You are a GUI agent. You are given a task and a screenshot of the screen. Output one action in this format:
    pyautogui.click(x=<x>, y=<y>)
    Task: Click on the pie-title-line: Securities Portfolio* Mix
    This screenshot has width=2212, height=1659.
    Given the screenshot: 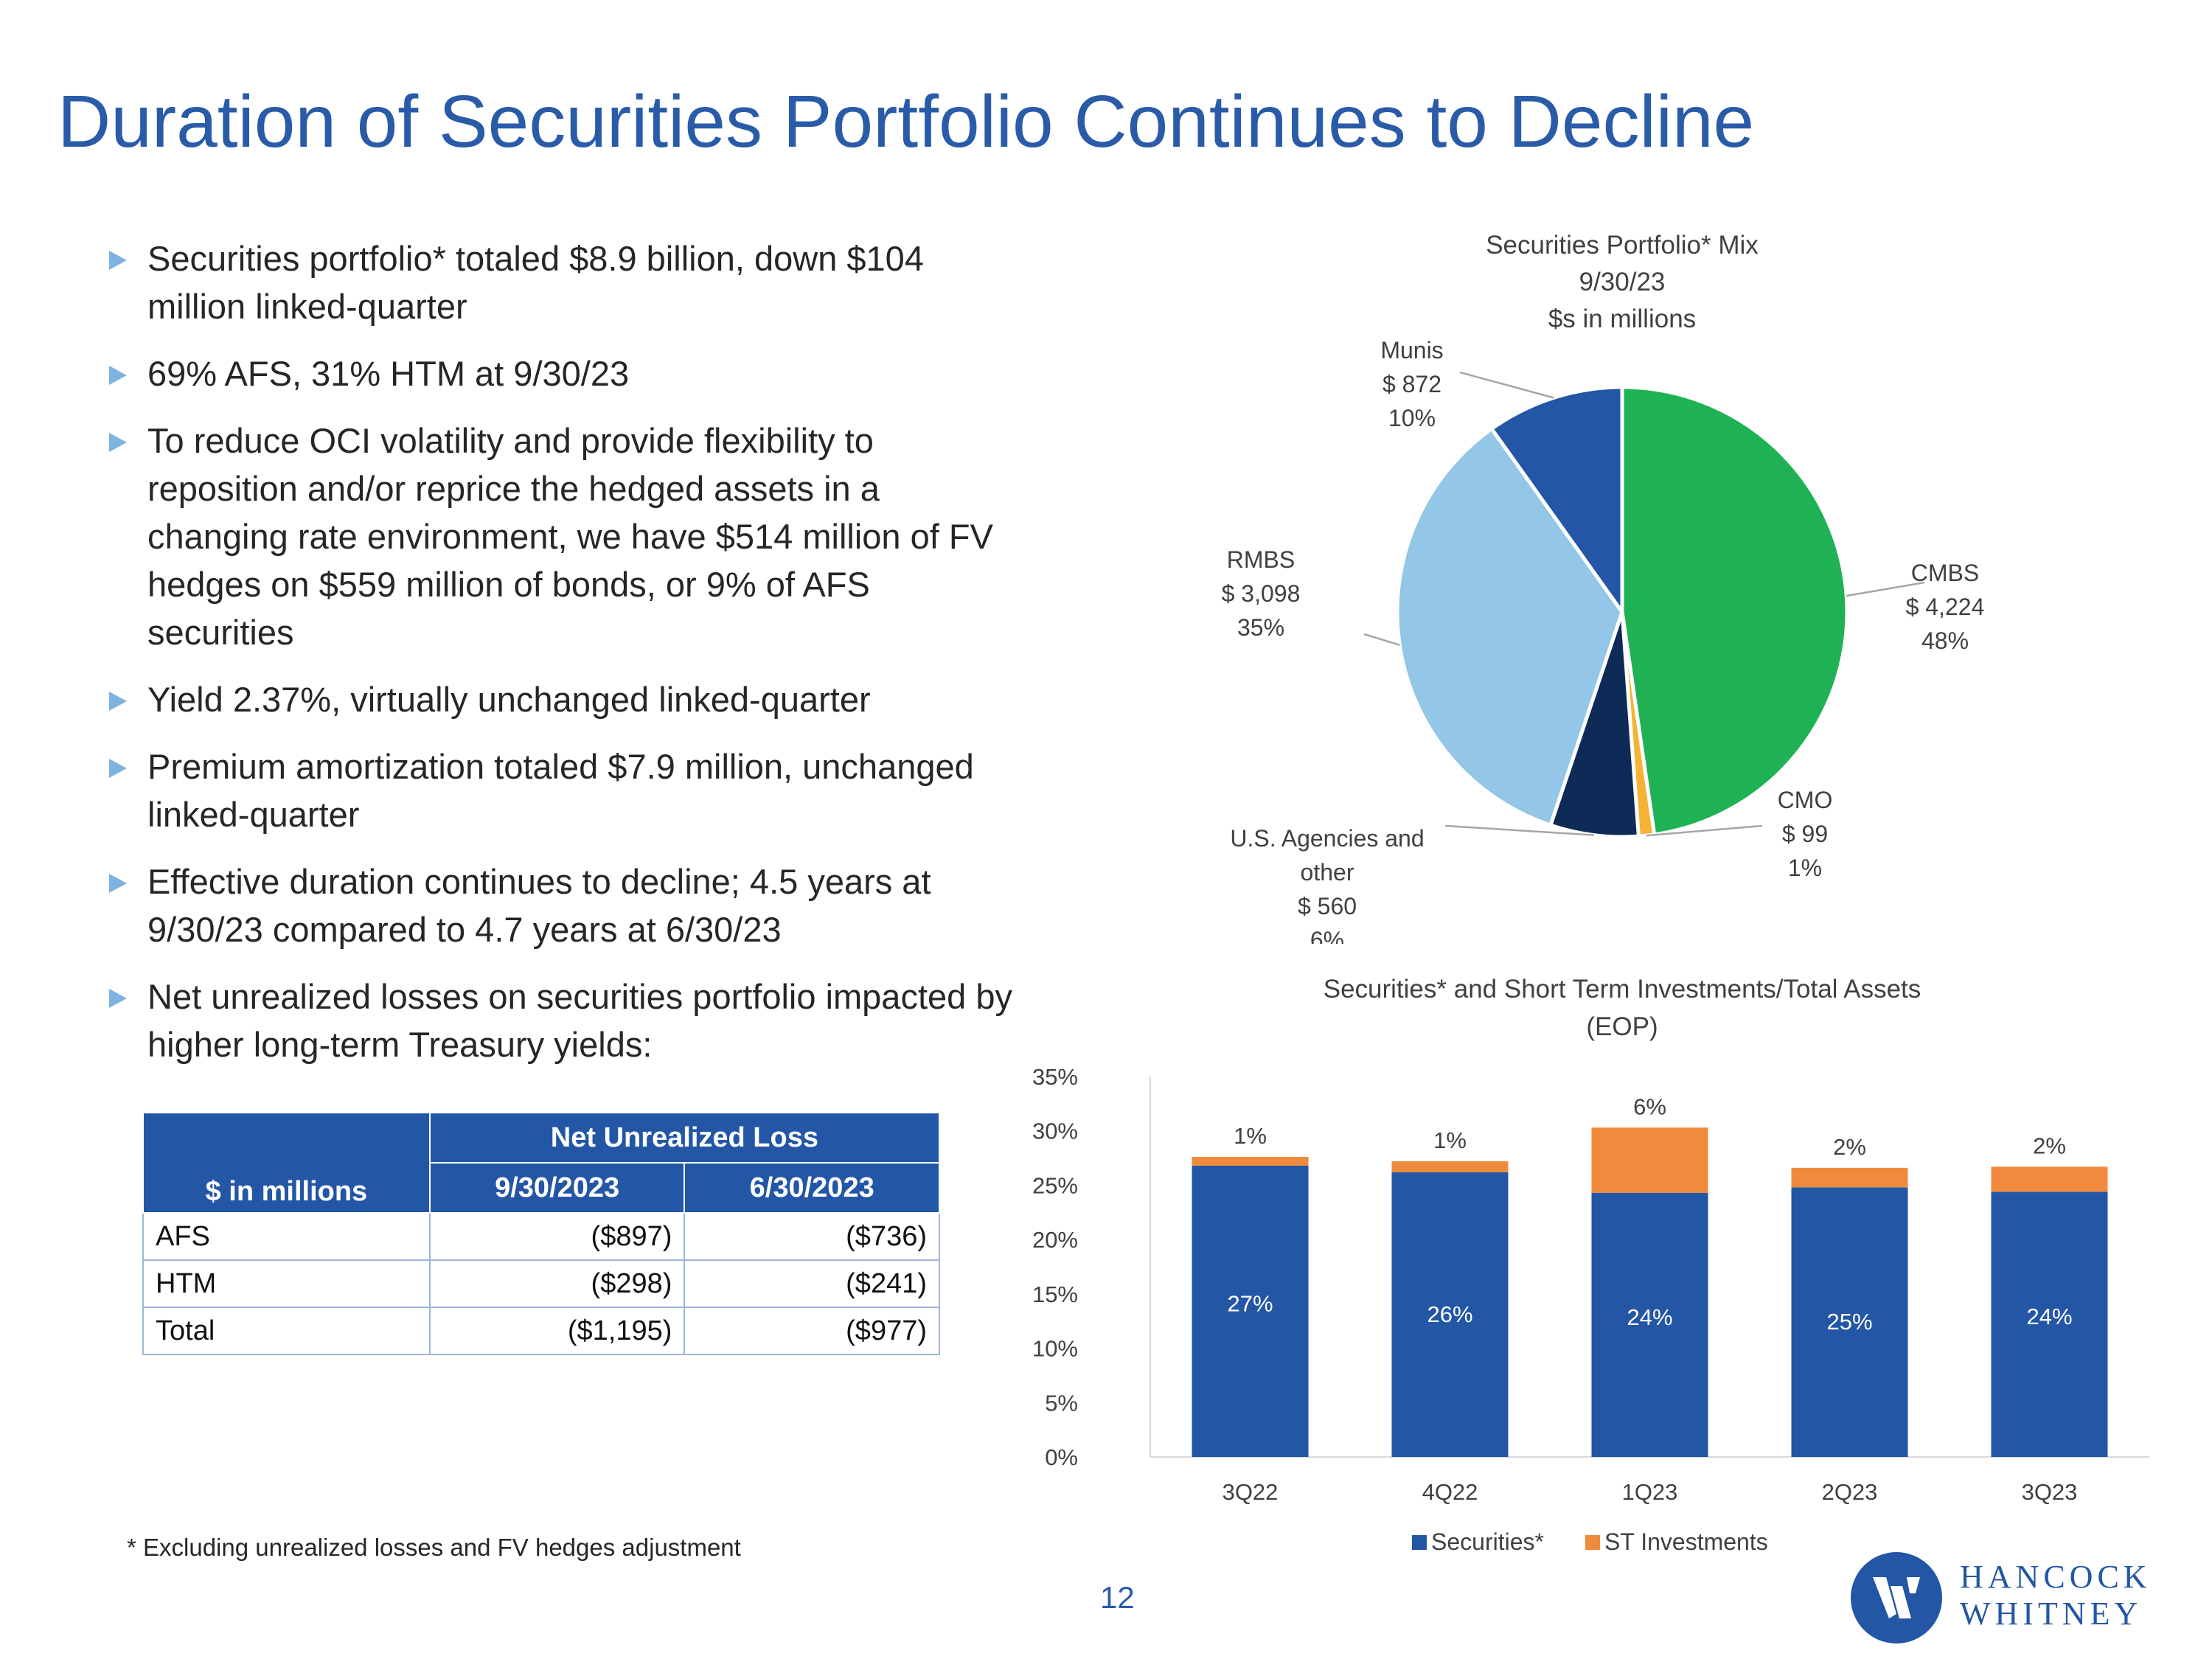 What is the action you would take?
    pyautogui.click(x=1622, y=245)
    